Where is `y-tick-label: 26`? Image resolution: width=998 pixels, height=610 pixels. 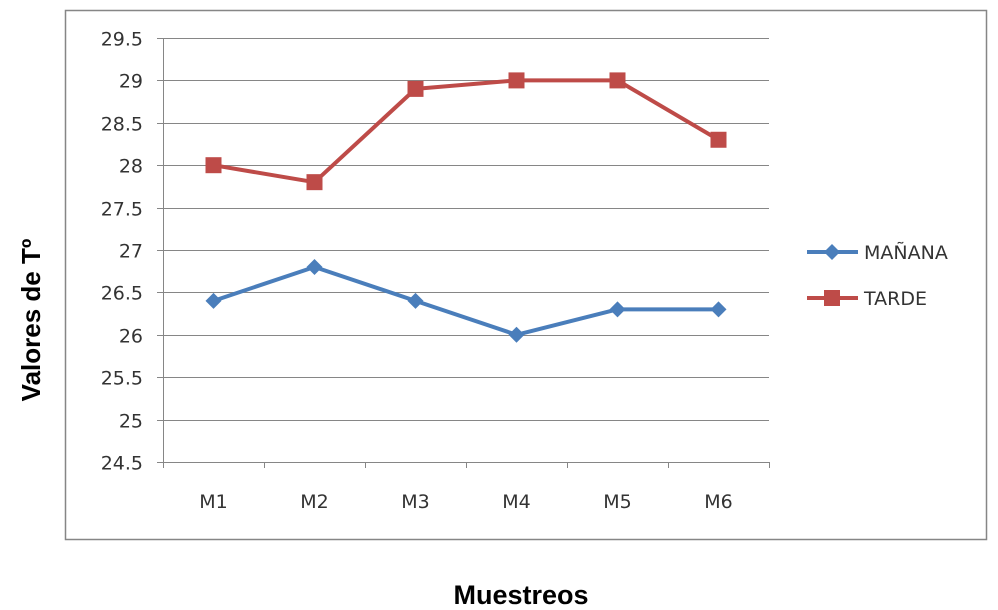 y-tick-label: 26 is located at coordinates (131, 337).